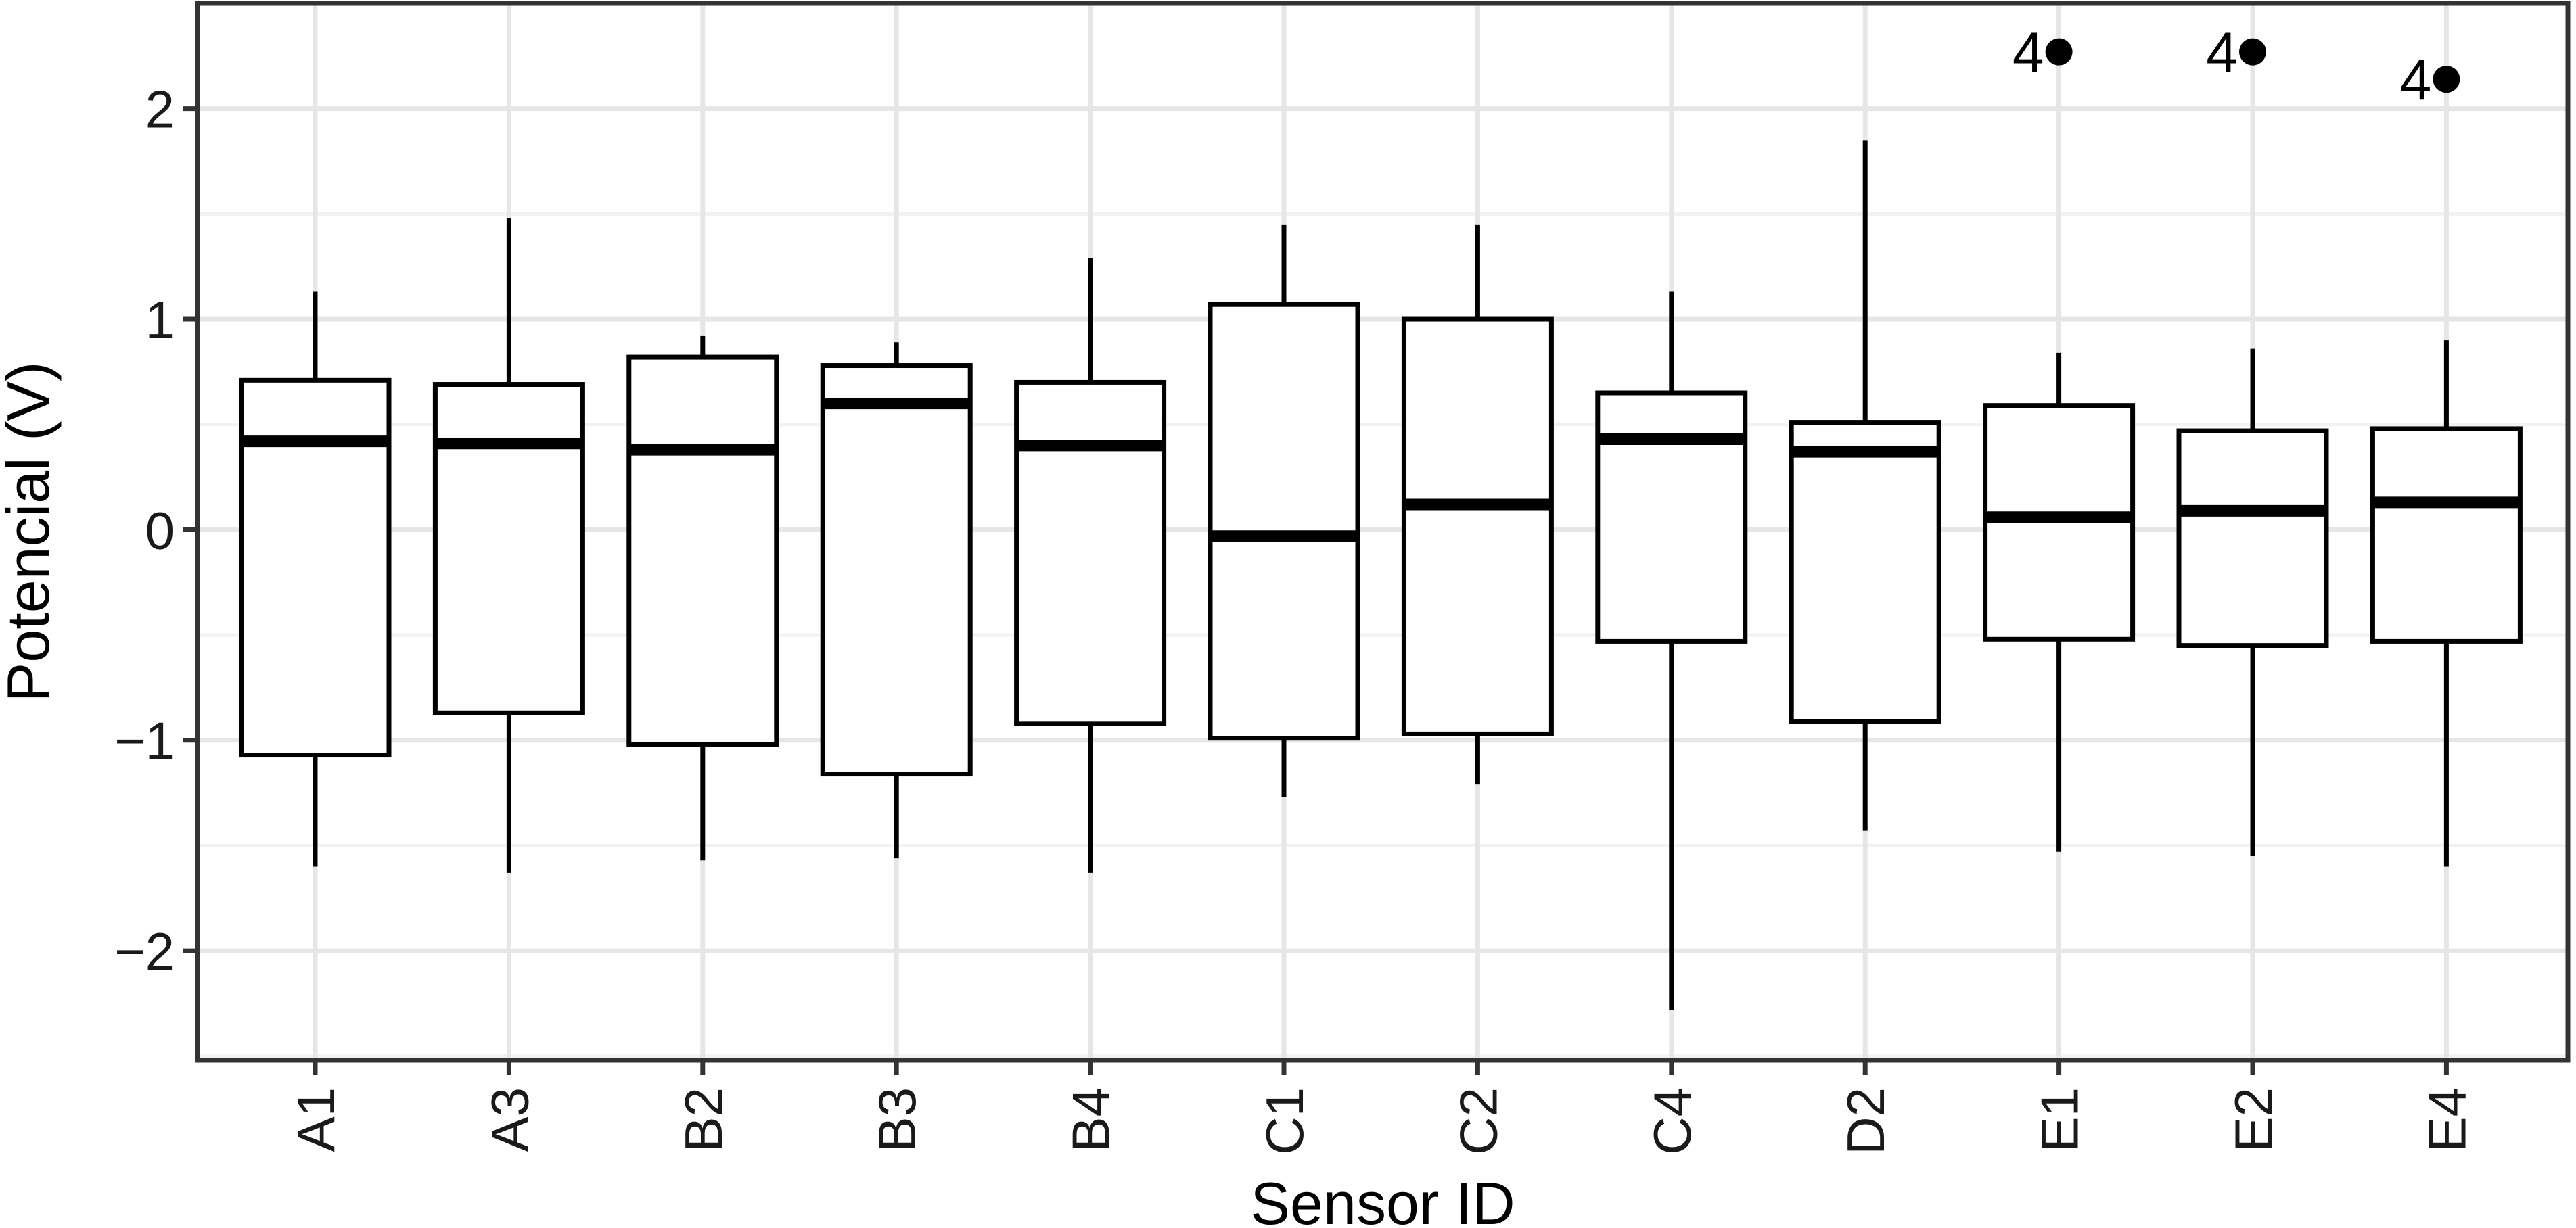  I want to click on box-B3, so click(896, 600).